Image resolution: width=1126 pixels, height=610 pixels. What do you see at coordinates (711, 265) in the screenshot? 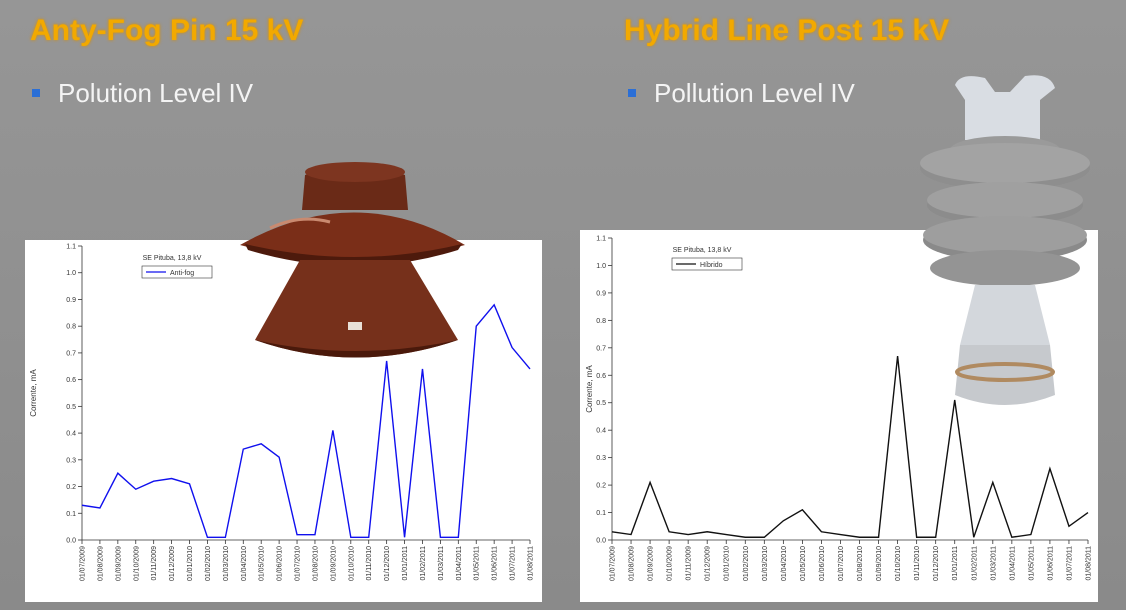
I see `legend-label: Híbrido` at bounding box center [711, 265].